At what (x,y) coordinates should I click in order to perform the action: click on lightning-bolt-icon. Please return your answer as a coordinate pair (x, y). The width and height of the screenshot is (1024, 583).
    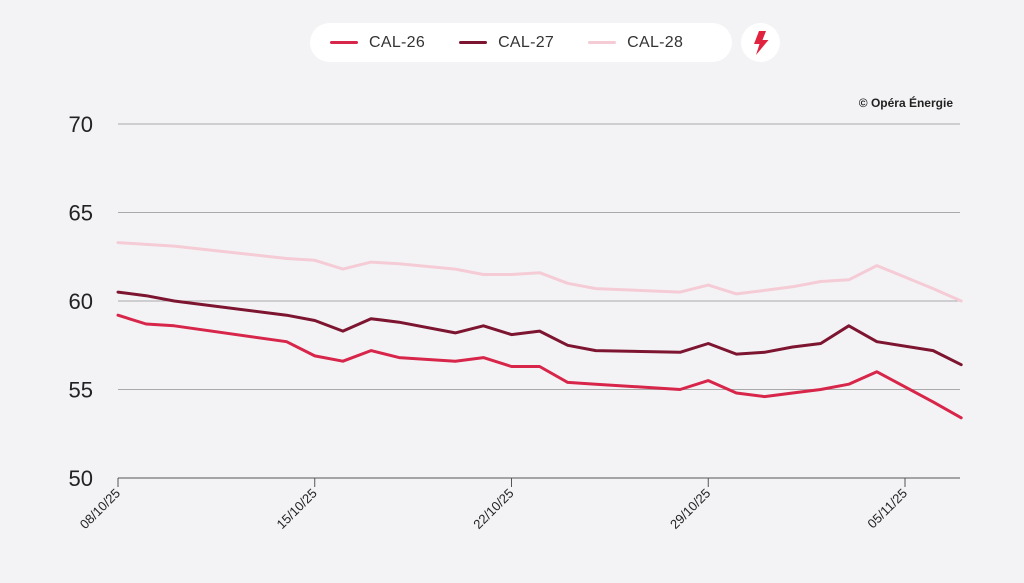
    Looking at the image, I should click on (760, 42).